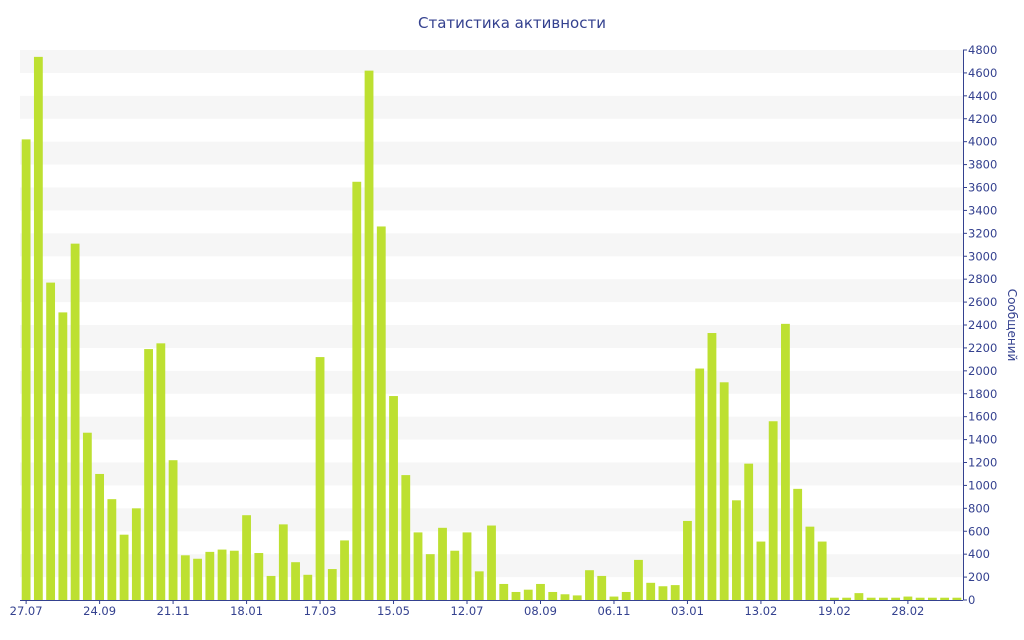  What do you see at coordinates (687, 611) in the screenshot?
I see `x-tick-label: 03.01` at bounding box center [687, 611].